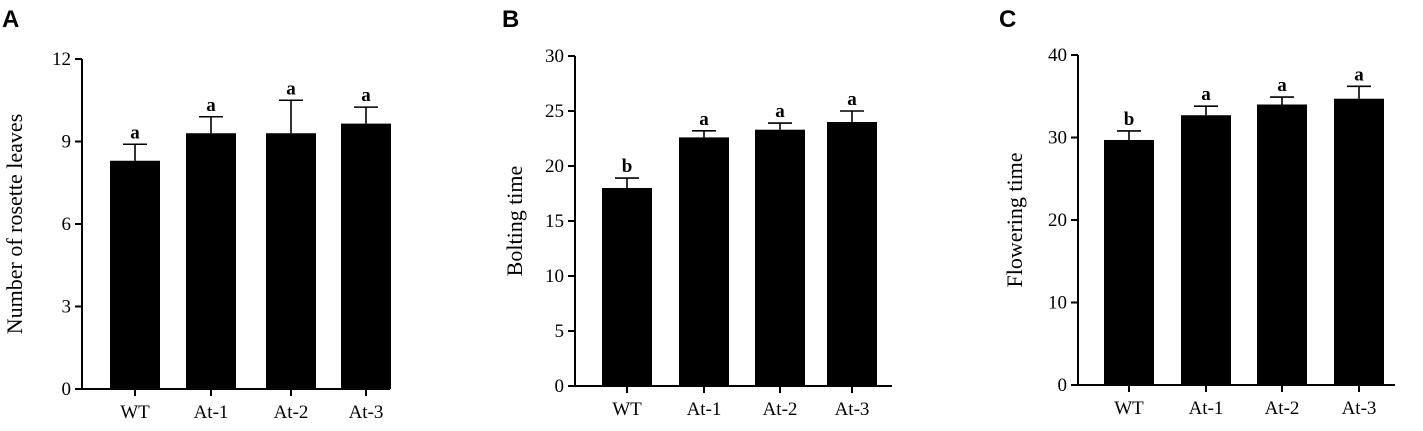  Describe the element at coordinates (554, 111) in the screenshot. I see `y-tick-label: 25` at that location.